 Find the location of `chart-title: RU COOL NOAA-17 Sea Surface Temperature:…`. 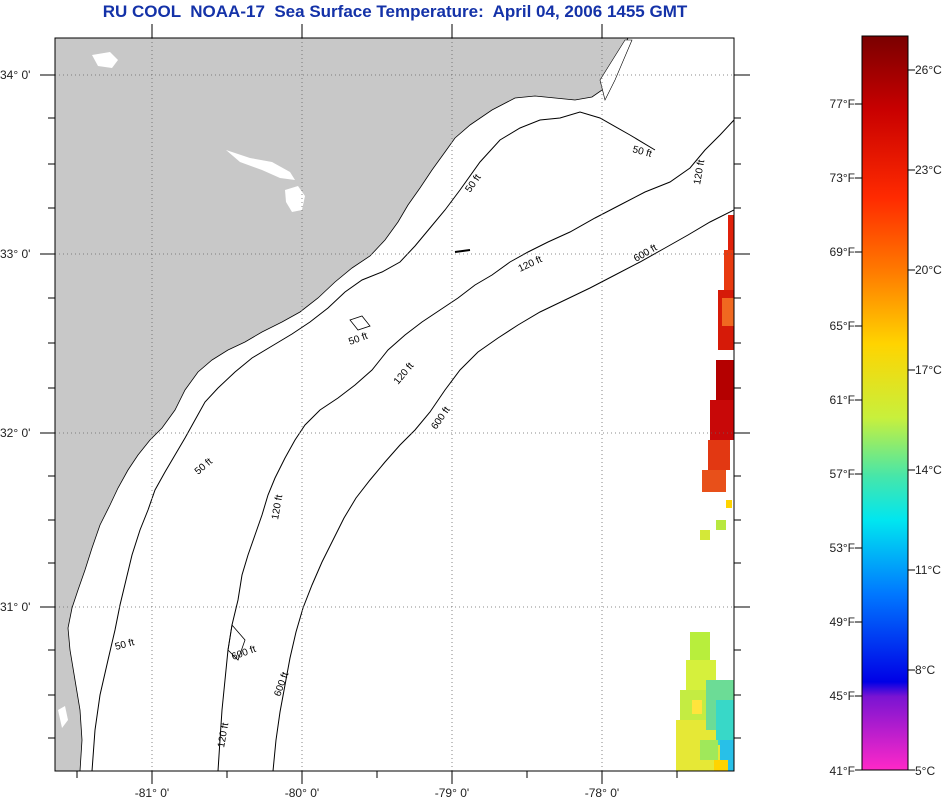

chart-title: RU COOL NOAA-17 Sea Surface Temperature:… is located at coordinates (395, 11).